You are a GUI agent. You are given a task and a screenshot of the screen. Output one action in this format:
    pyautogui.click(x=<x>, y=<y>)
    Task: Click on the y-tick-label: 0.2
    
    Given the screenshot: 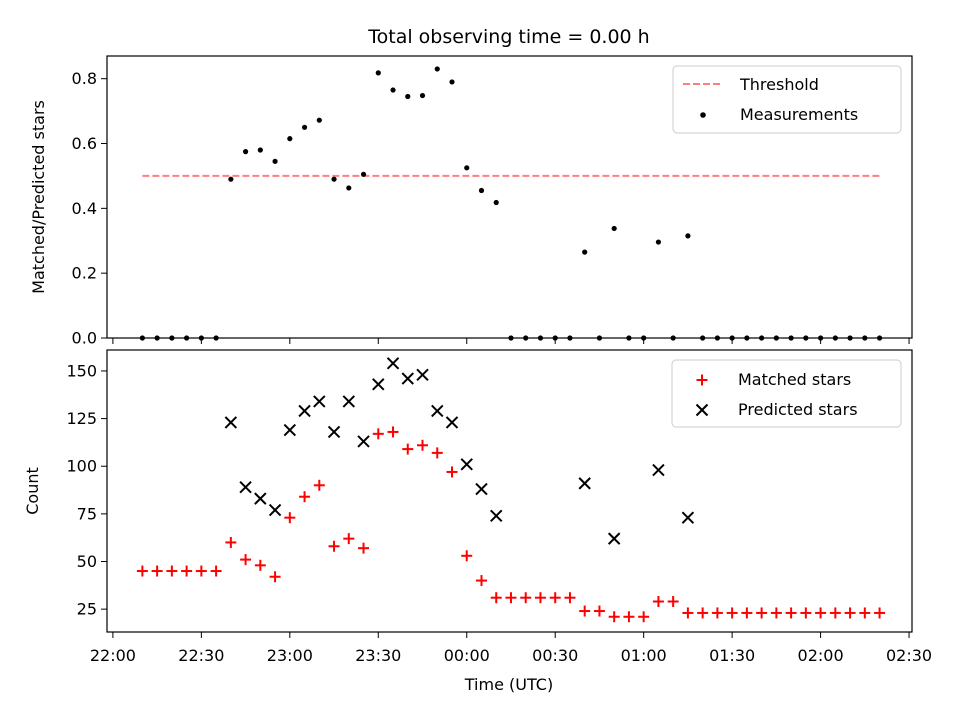 What is the action you would take?
    pyautogui.click(x=84, y=273)
    